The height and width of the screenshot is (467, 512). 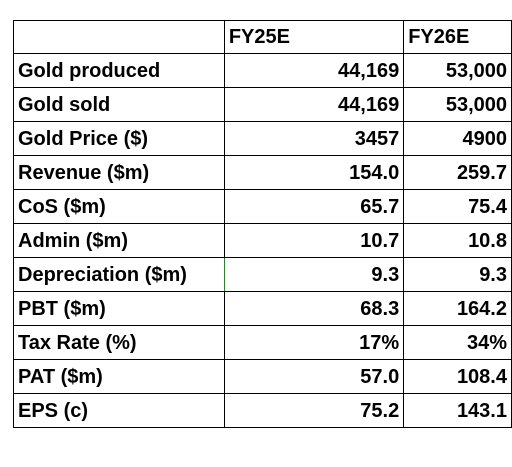 I want to click on cell-fy25e: 9.3, so click(x=314, y=274).